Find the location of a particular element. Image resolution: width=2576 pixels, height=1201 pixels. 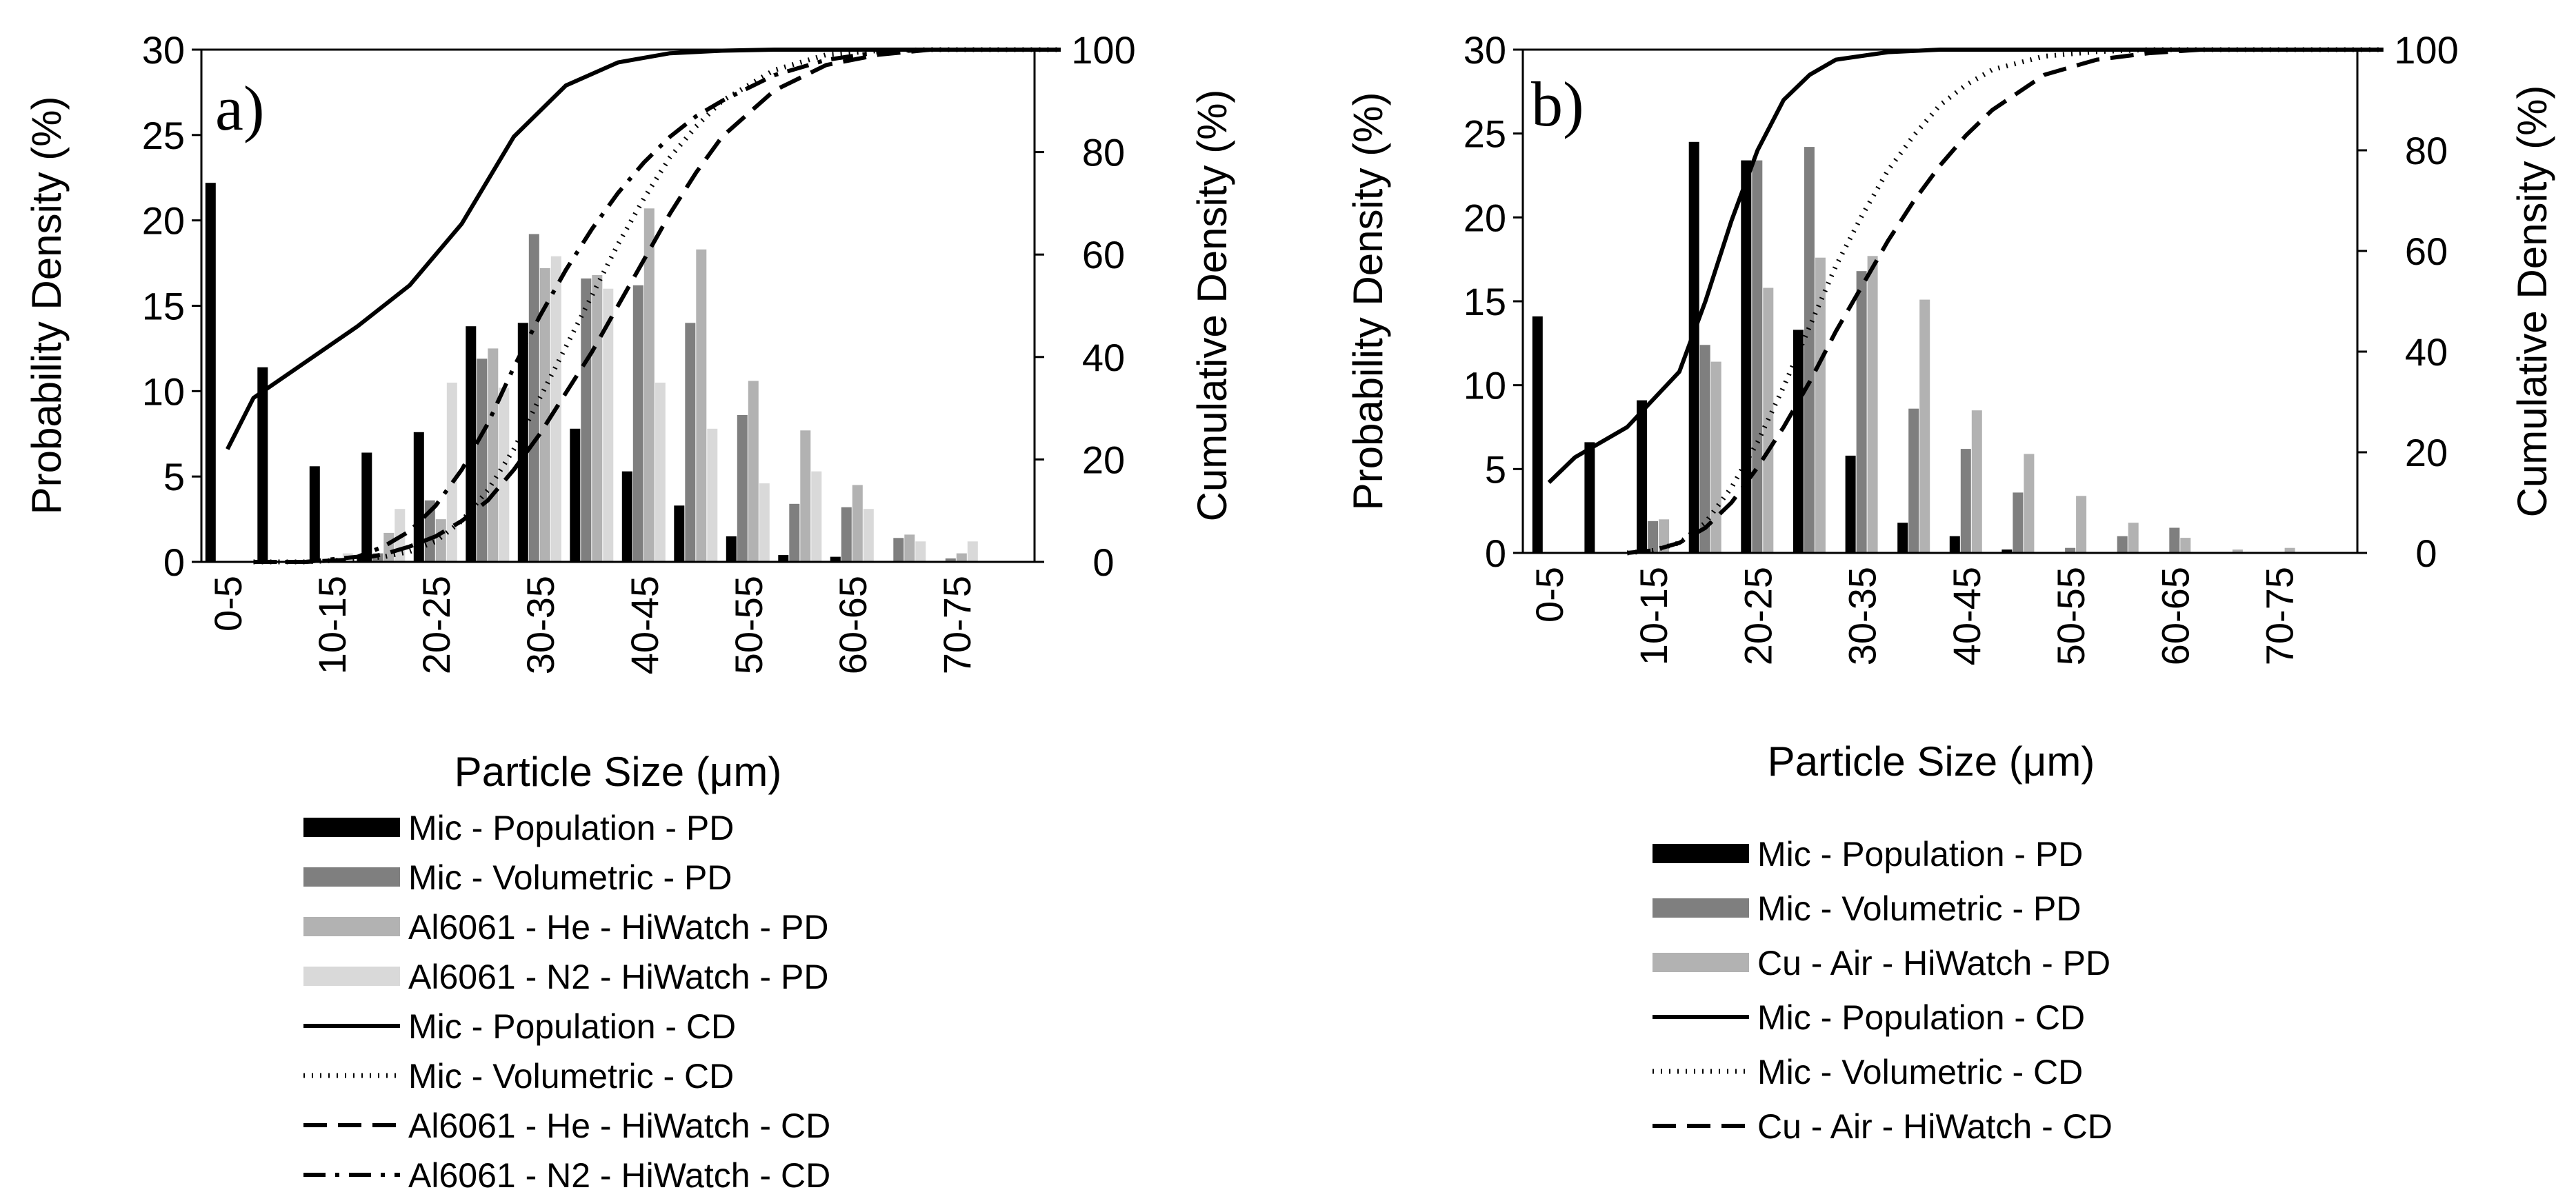

y-tick-label: 15 is located at coordinates (1485, 301).